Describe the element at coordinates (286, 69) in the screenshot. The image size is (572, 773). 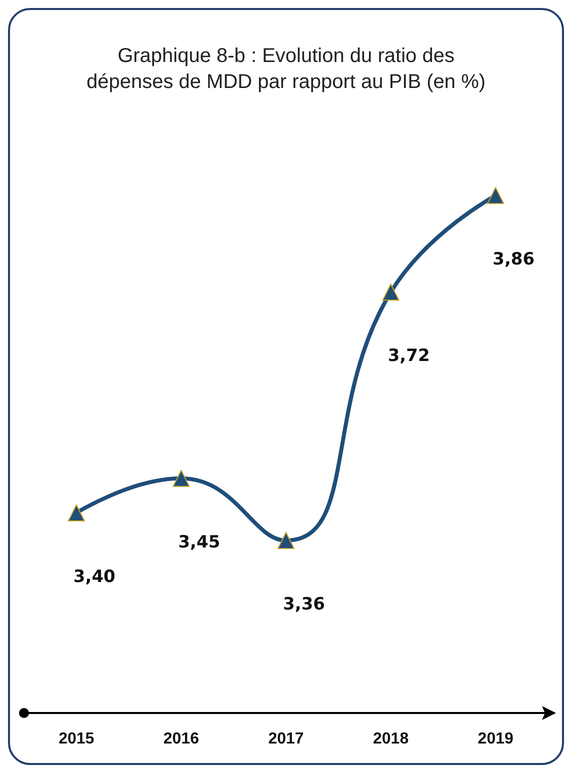
I see `chart-title: Graphique 8-b : Evolution du ratio des dépenses de MDD par rapport au PIB (en %)` at that location.